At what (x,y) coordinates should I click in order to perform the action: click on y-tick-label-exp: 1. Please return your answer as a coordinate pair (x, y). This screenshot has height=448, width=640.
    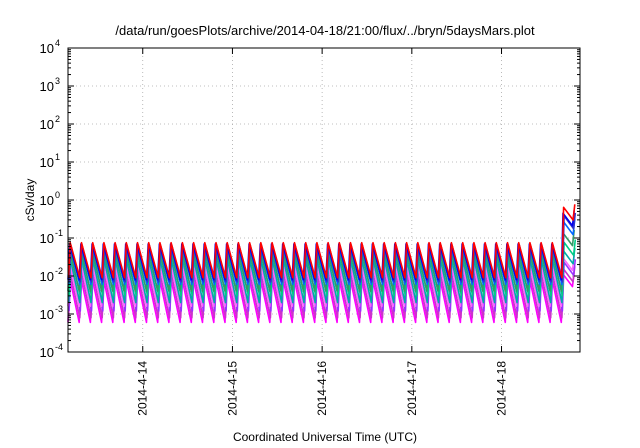
    Looking at the image, I should click on (57, 157).